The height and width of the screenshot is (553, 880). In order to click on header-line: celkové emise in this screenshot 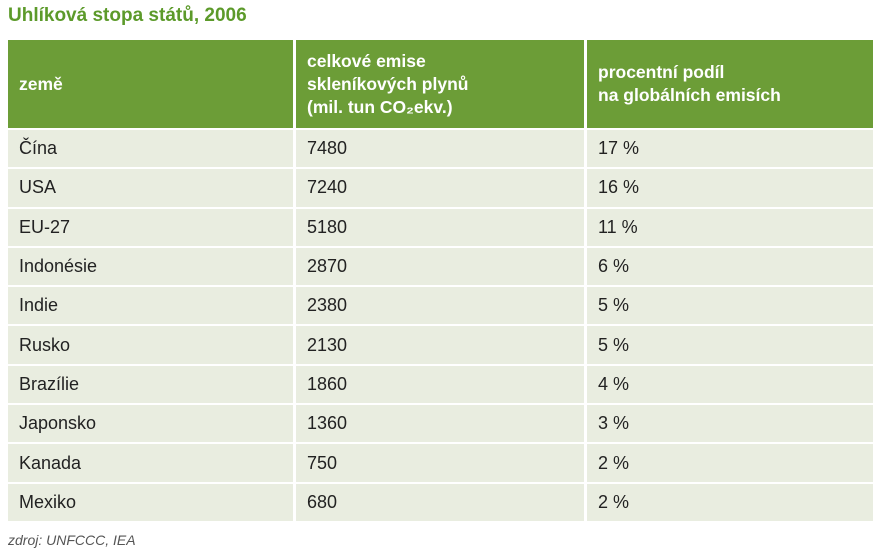, I will do `click(366, 60)`.